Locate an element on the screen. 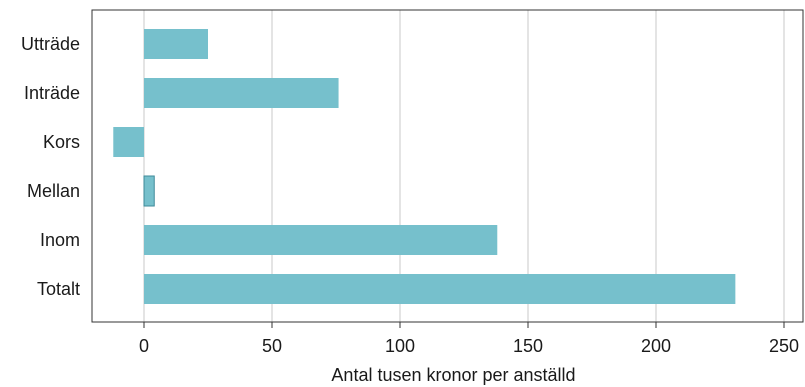 The image size is (805, 387). x-tick-label-250: 250 is located at coordinates (784, 346).